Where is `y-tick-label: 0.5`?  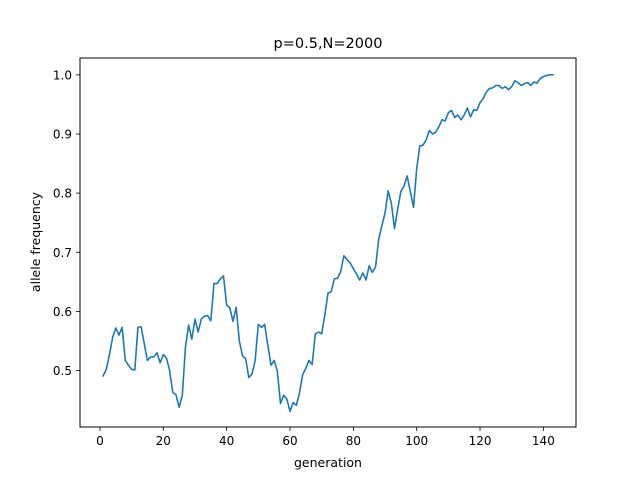 y-tick-label: 0.5 is located at coordinates (62, 371).